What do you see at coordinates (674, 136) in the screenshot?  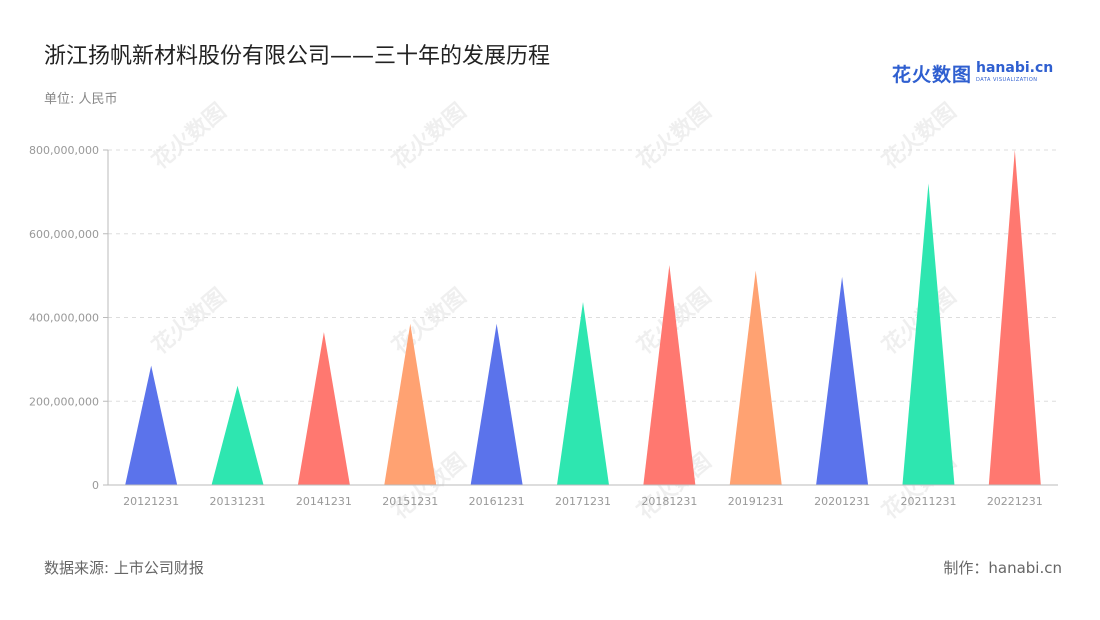 I see `watermark-2: 花火数图` at bounding box center [674, 136].